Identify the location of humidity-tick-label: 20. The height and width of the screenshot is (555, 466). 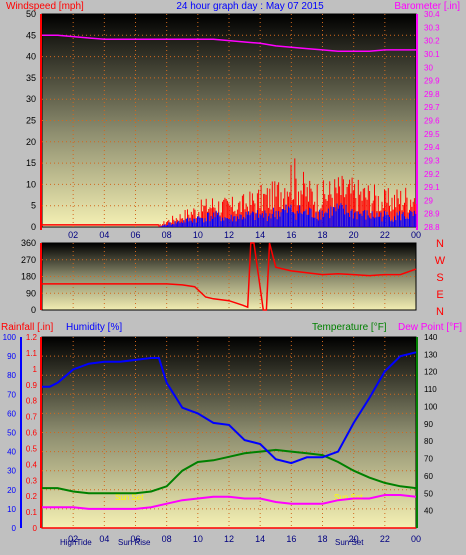
(11, 490).